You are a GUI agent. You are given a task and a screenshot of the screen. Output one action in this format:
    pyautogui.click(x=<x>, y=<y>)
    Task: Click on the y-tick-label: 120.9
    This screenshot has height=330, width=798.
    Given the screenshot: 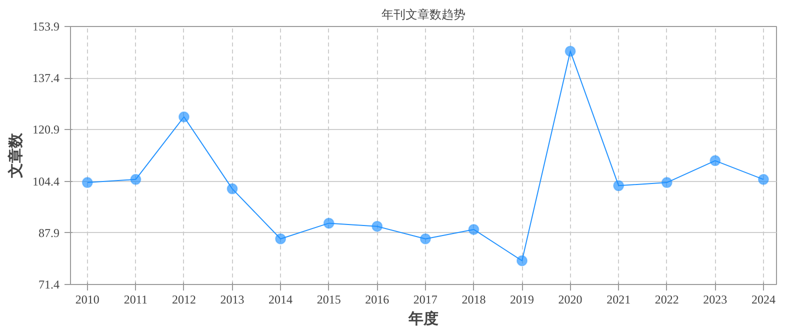 What is the action you would take?
    pyautogui.click(x=46, y=129)
    